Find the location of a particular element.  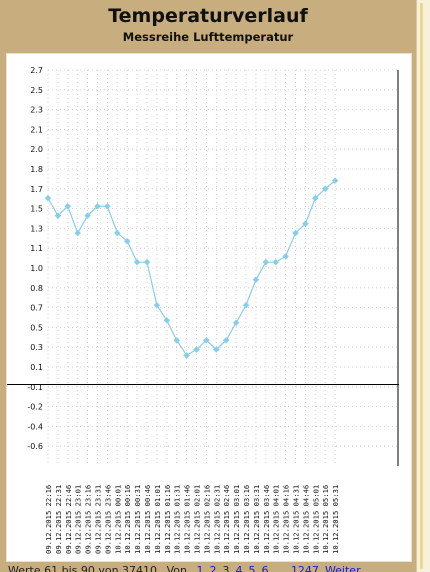

x-tick-label: 09.12.2015 23:46 is located at coordinates (107, 519).